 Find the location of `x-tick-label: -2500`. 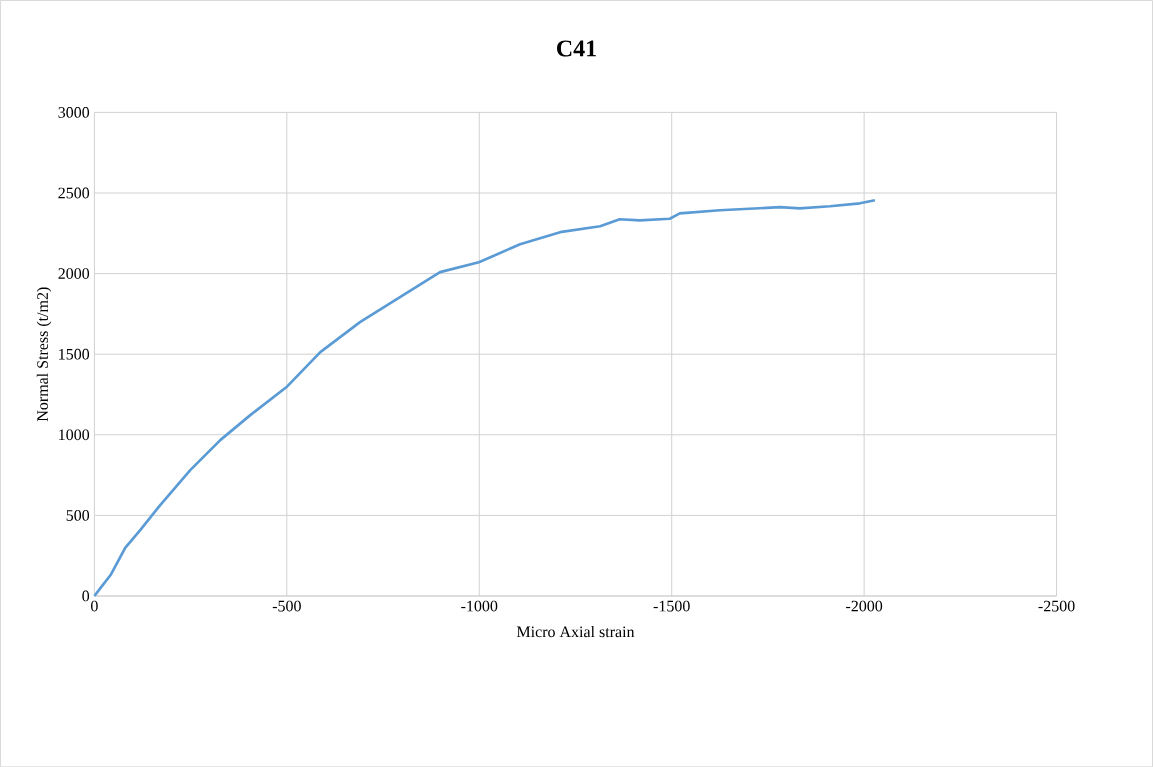

x-tick-label: -2500 is located at coordinates (1056, 606).